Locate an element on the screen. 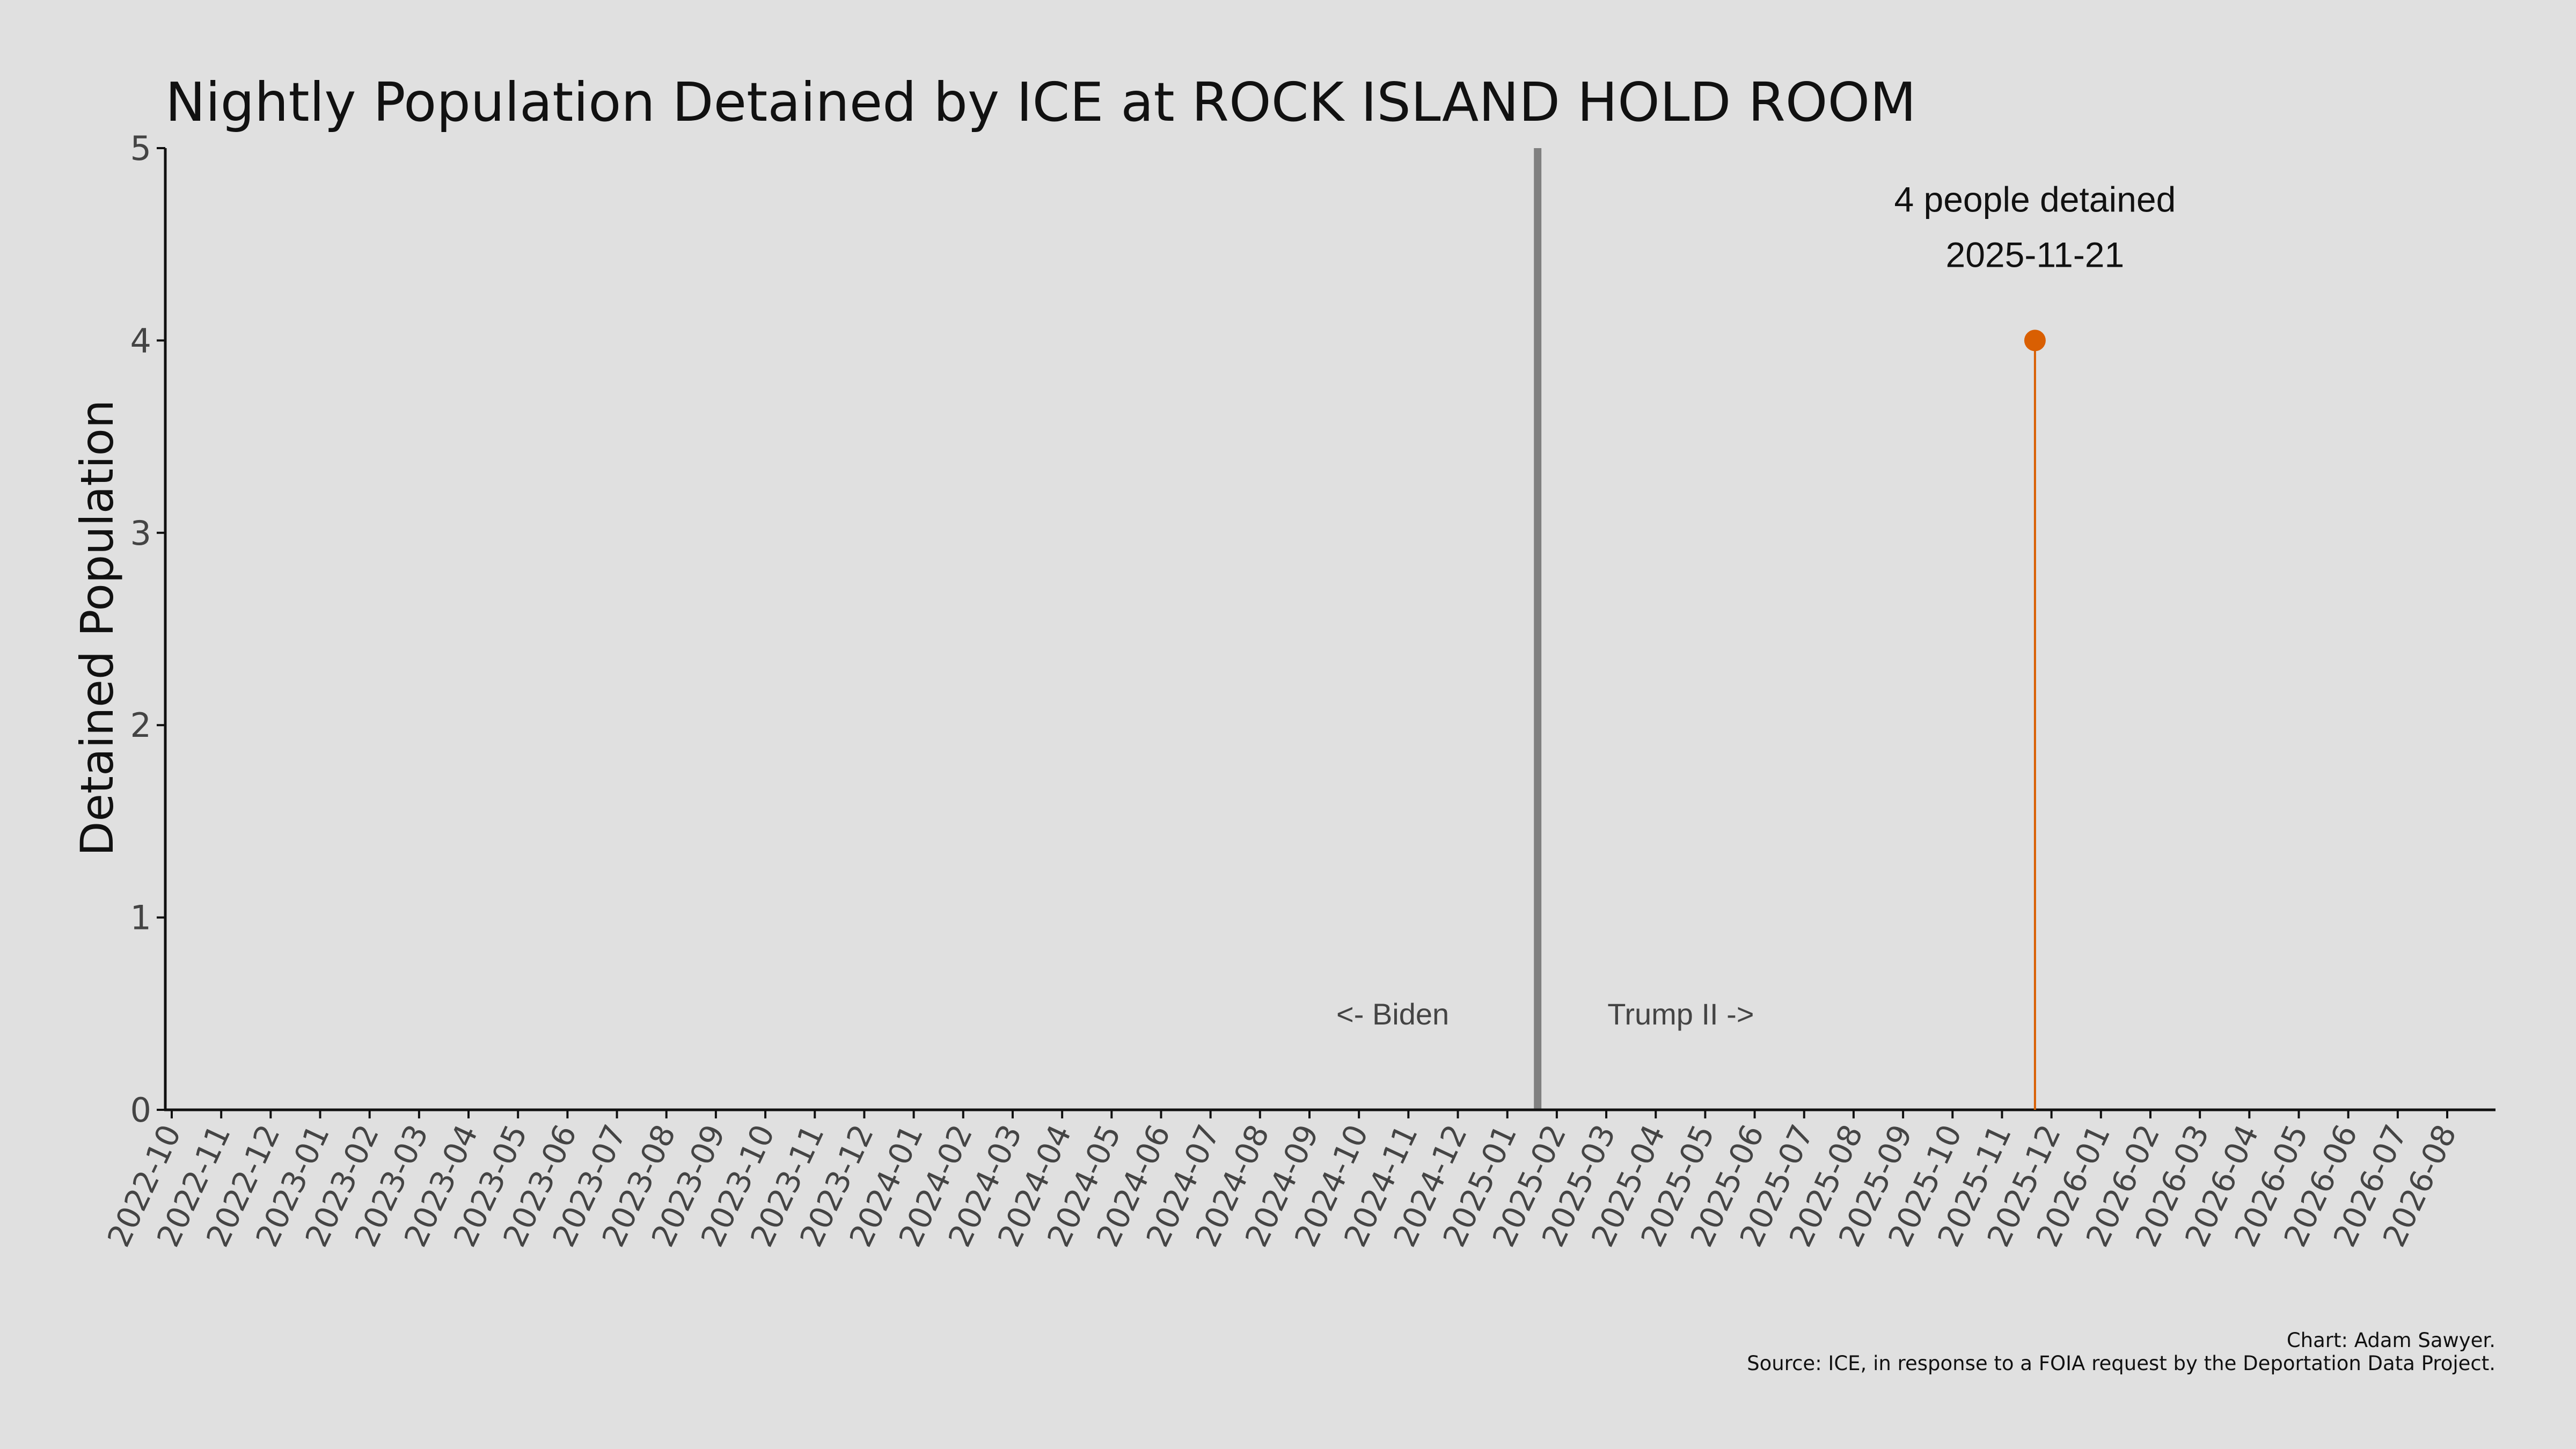 This screenshot has width=2576, height=1449. callout-count: 4 people detained is located at coordinates (2035, 199).